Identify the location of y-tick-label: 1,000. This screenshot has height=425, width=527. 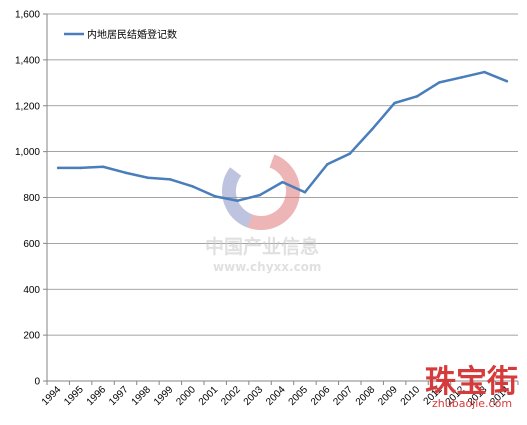
(27, 152).